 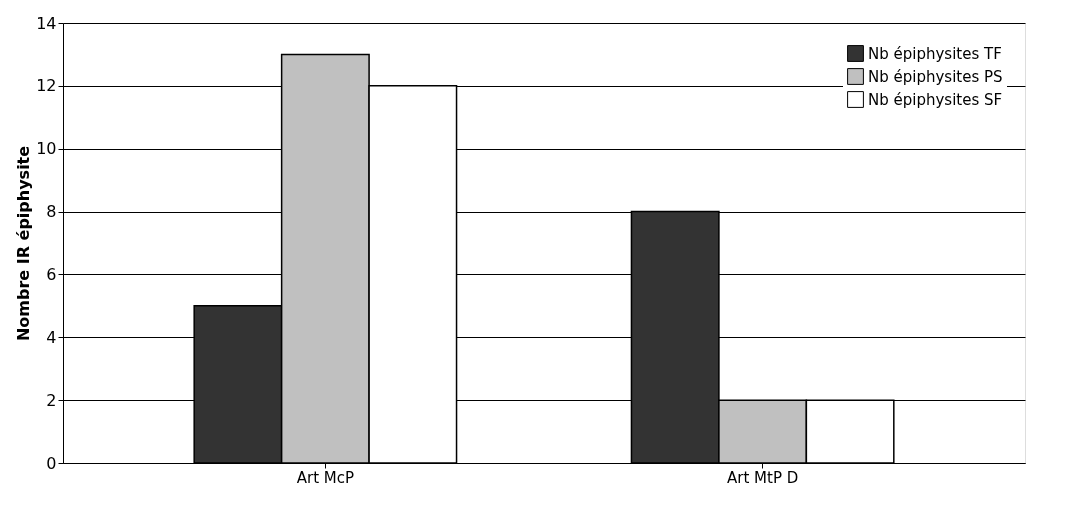 I want to click on y-tick-label: 4, so click(x=51, y=337).